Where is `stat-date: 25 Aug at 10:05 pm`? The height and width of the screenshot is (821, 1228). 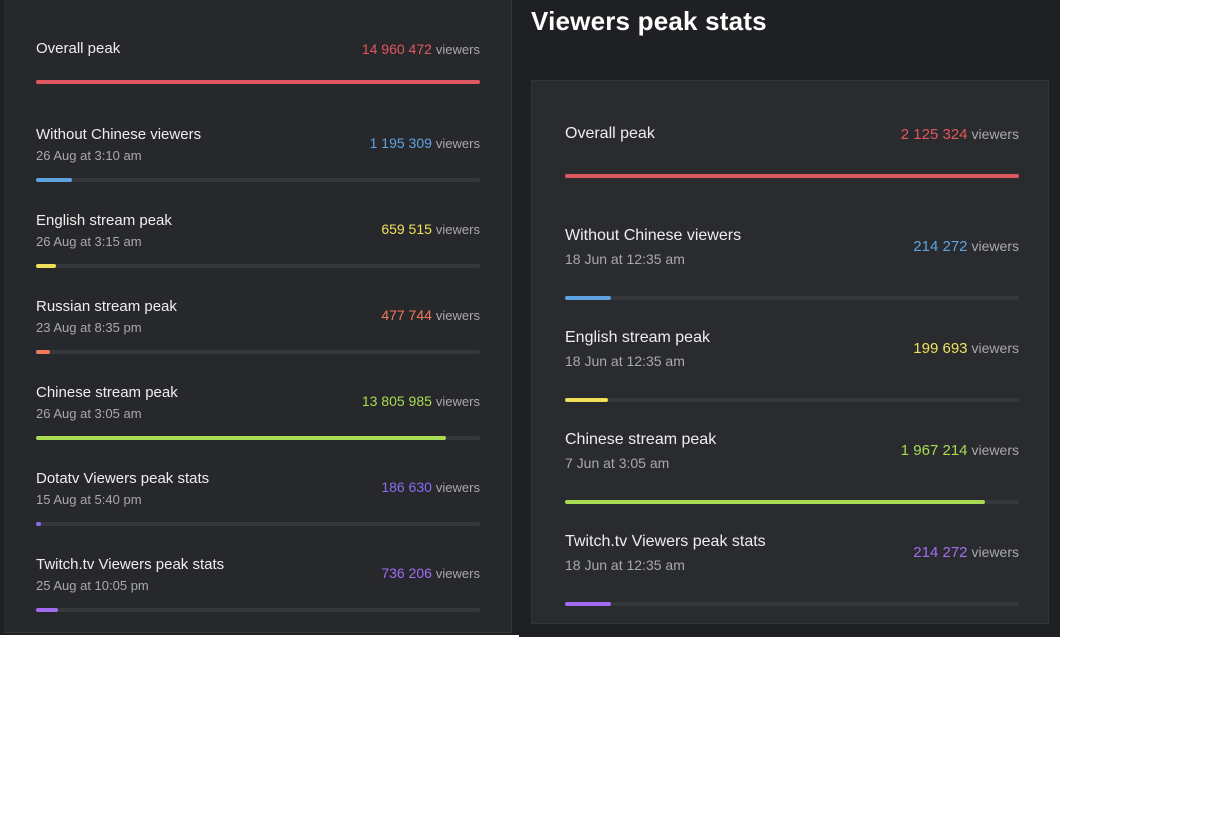 stat-date: 25 Aug at 10:05 pm is located at coordinates (92, 585).